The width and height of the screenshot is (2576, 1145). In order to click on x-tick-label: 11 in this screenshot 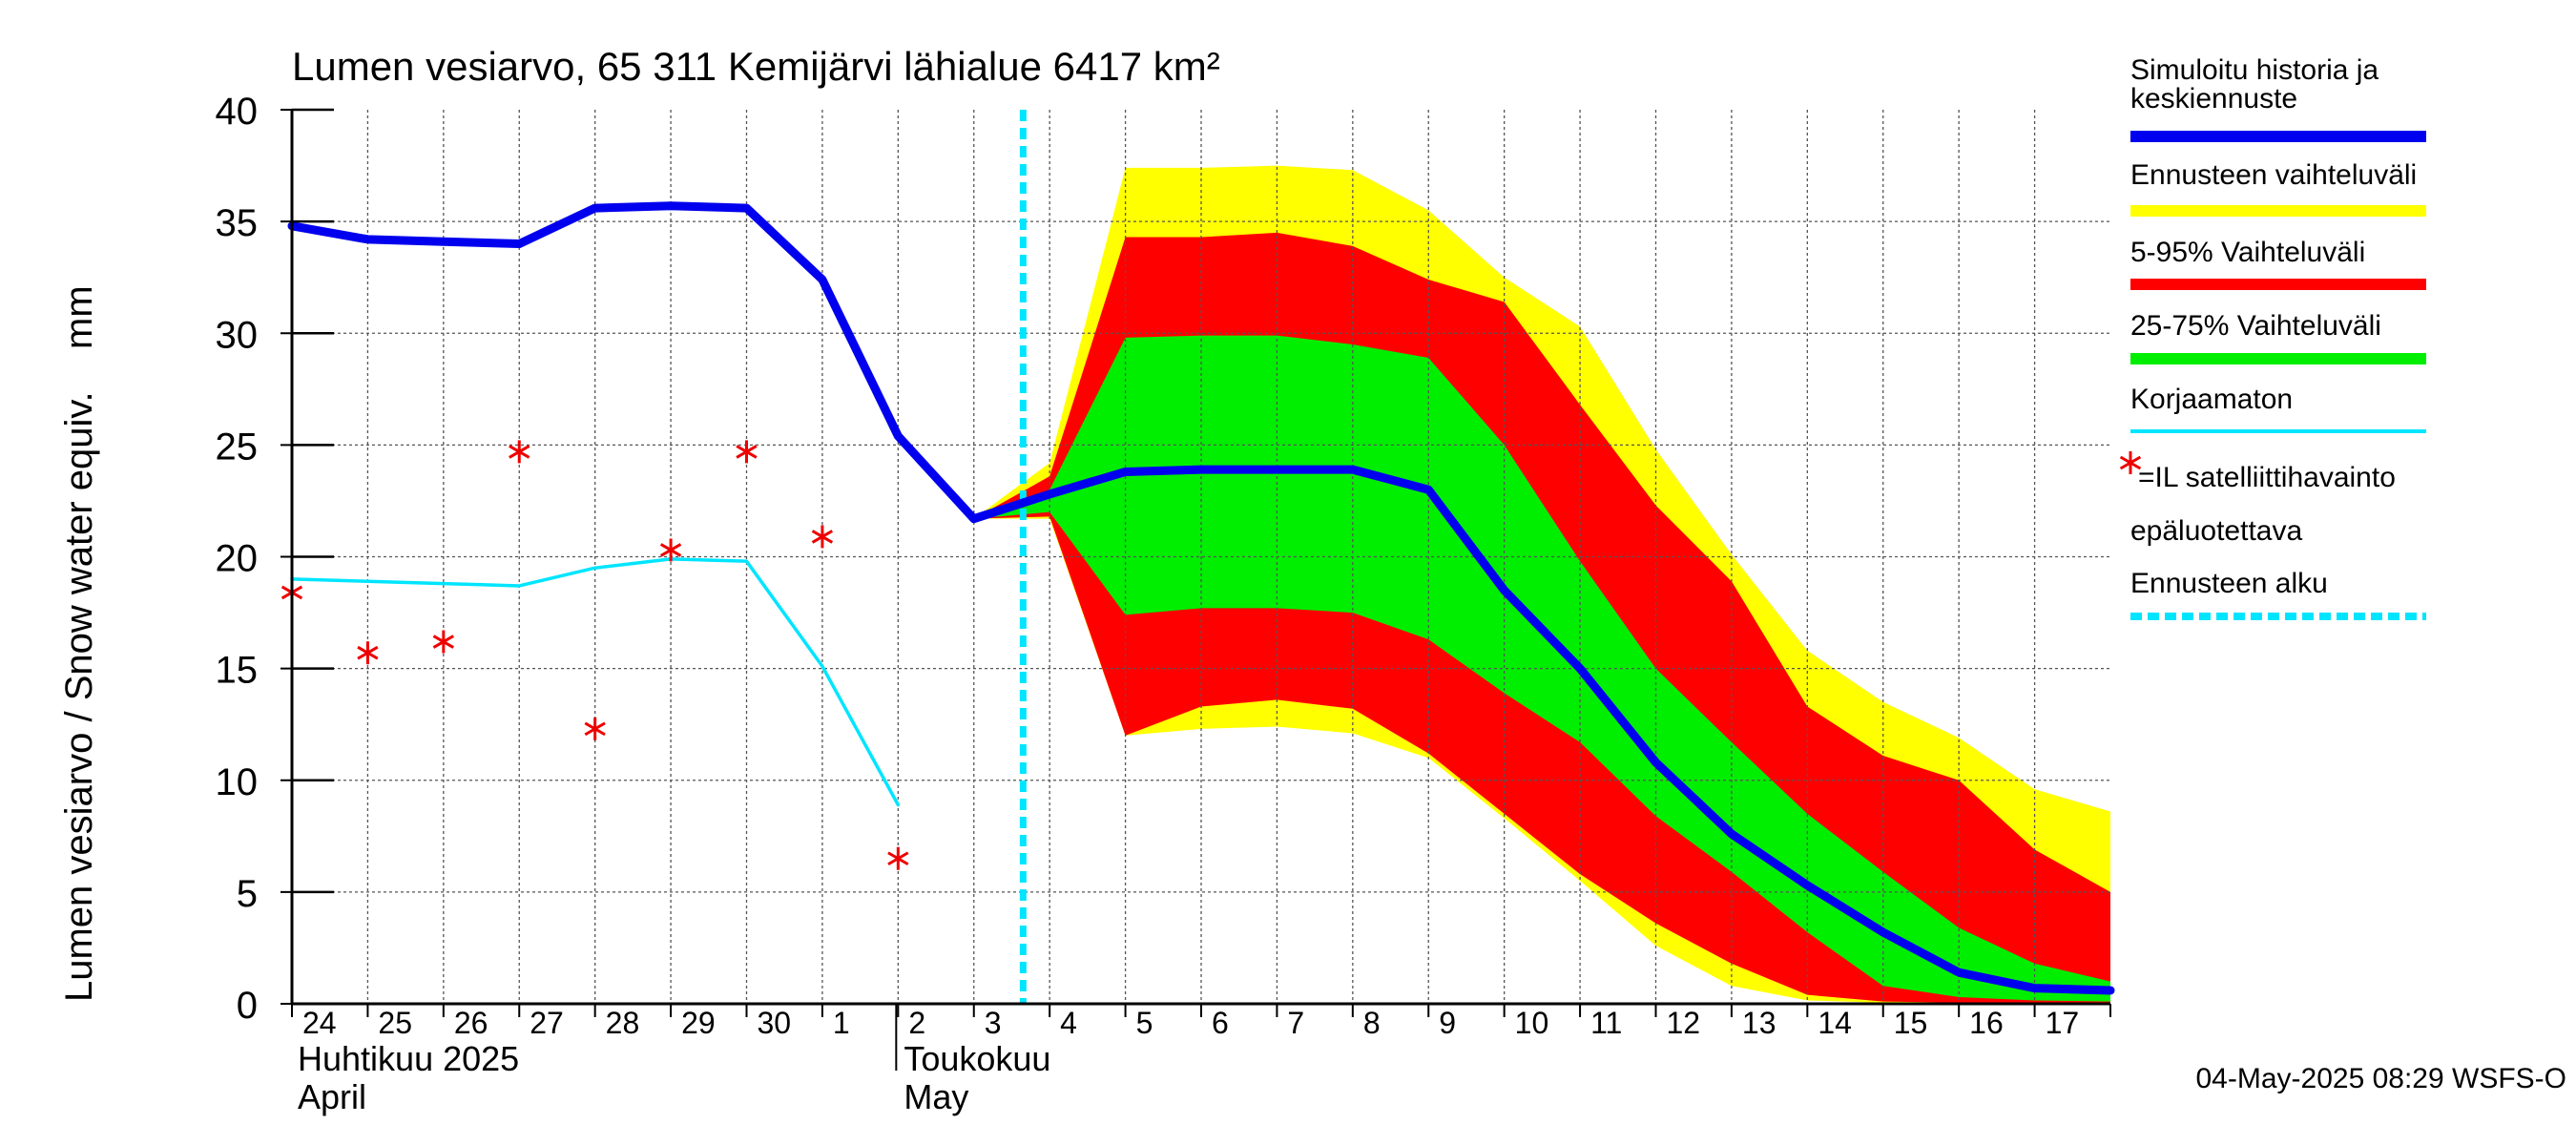, I will do `click(1606, 1023)`.